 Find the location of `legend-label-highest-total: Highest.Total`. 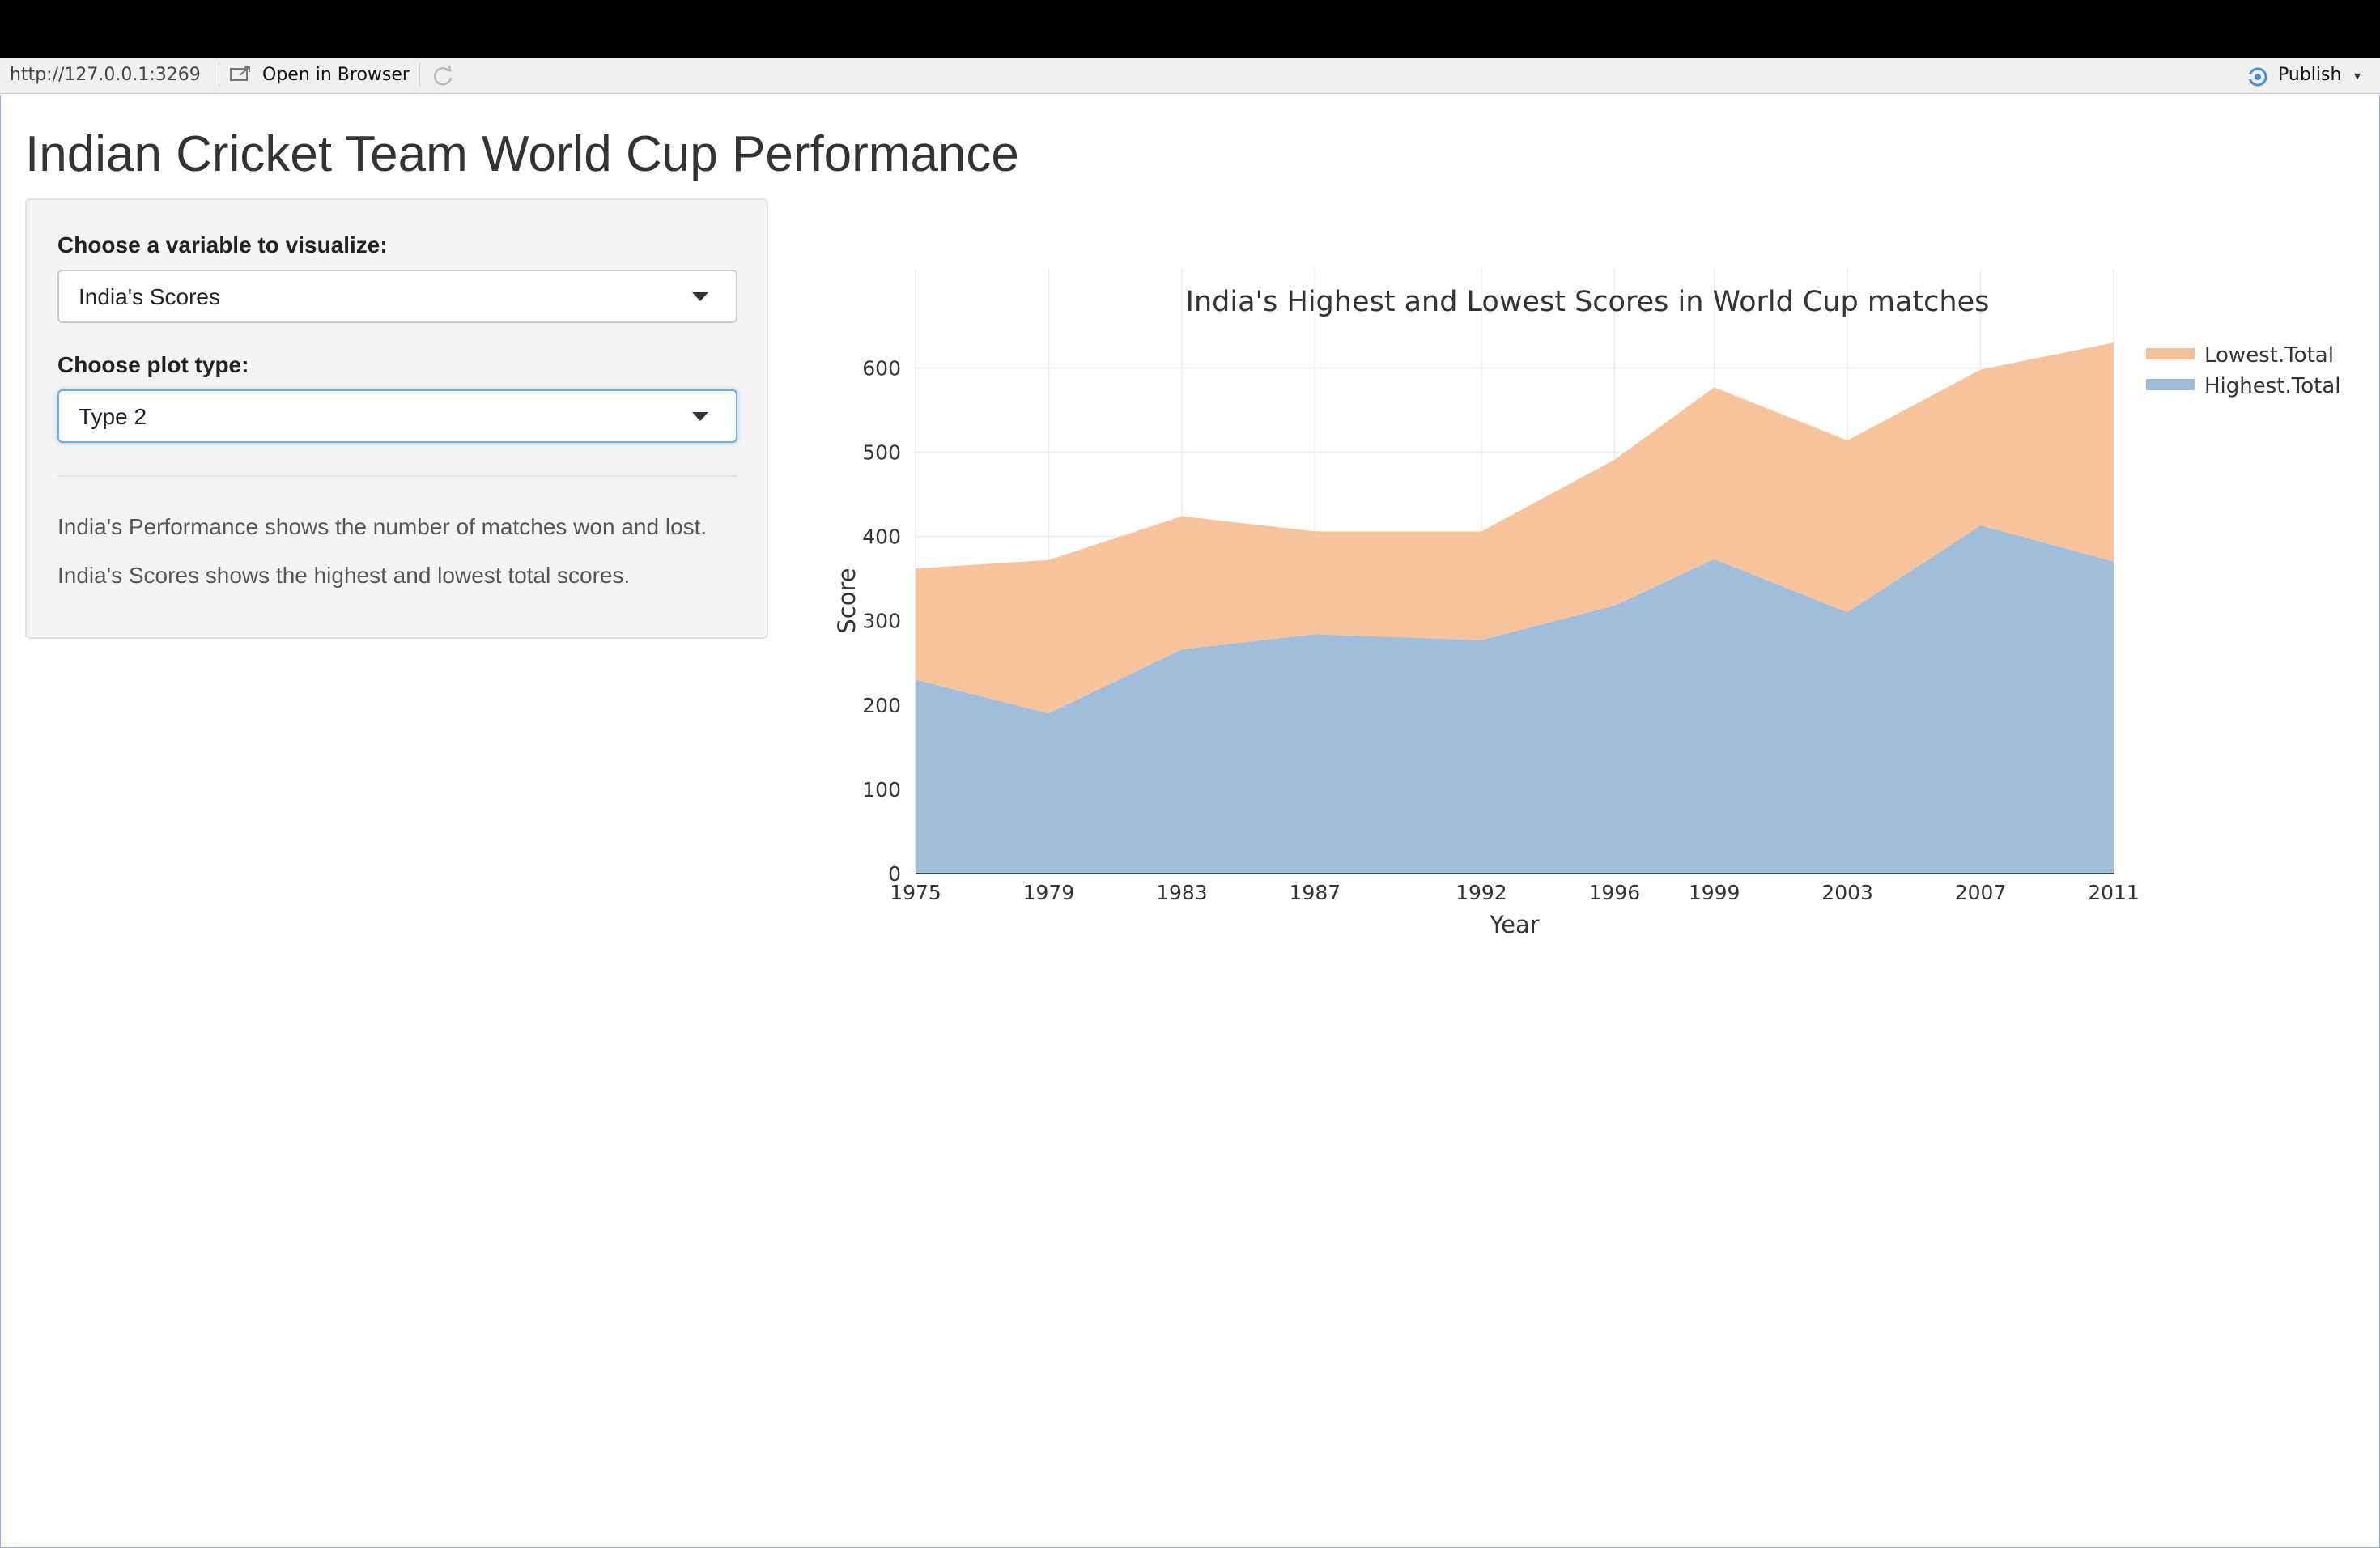

legend-label-highest-total: Highest.Total is located at coordinates (2272, 386).